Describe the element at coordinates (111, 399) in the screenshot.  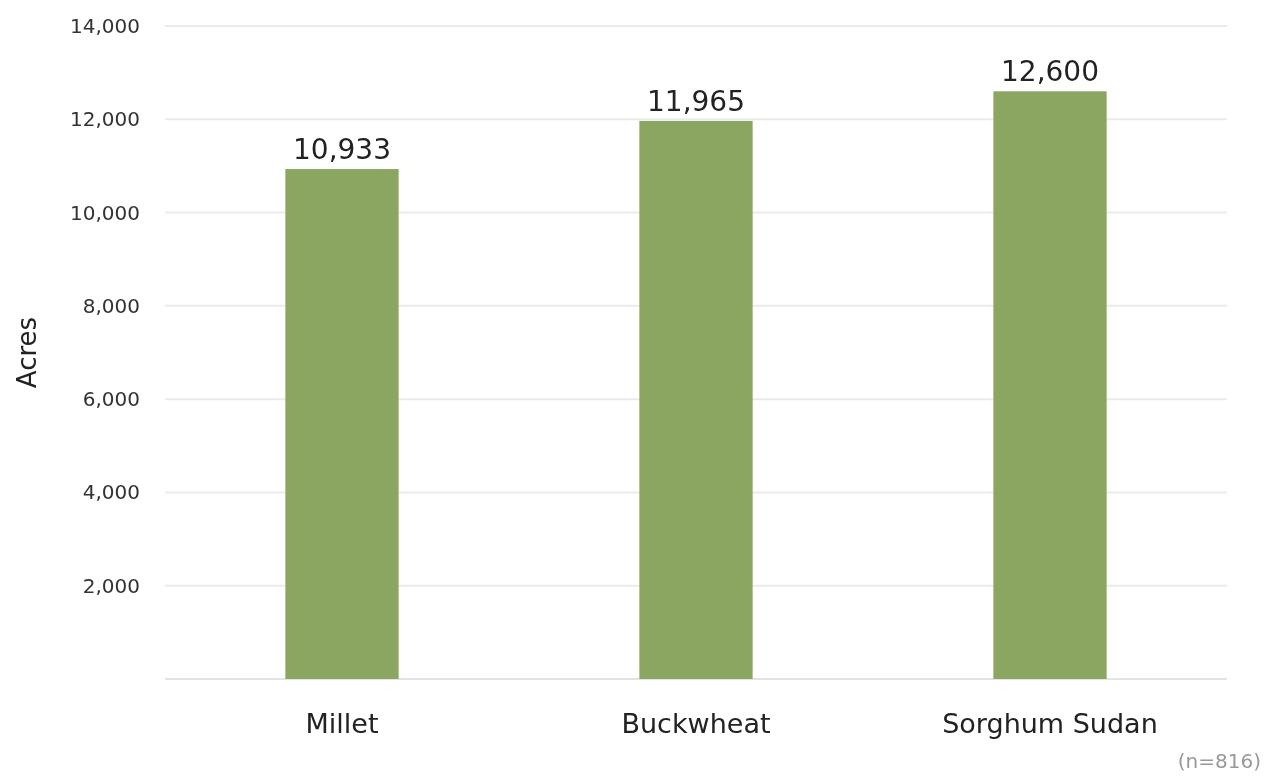
I see `y-tick-label: 6,000` at that location.